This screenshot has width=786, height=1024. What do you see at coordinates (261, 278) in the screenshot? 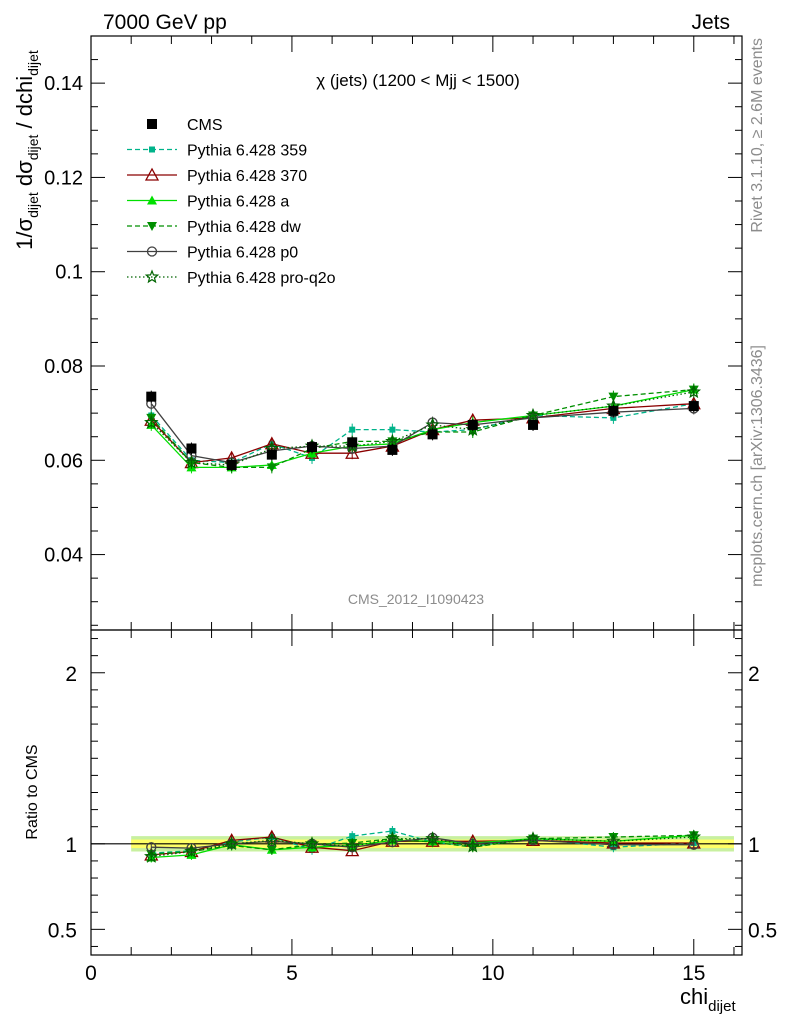
I see `legend-label: Pythia 6.428 pro-q2o` at bounding box center [261, 278].